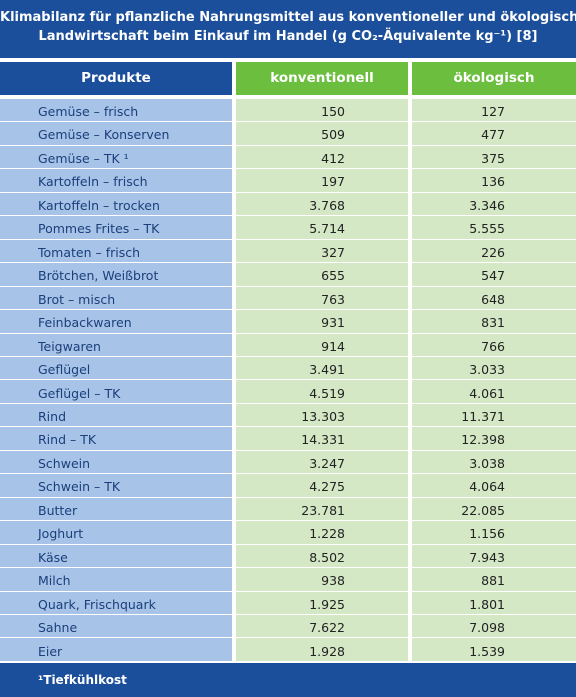  I want to click on table-row: Butter 23.781 22.085, so click(288, 510).